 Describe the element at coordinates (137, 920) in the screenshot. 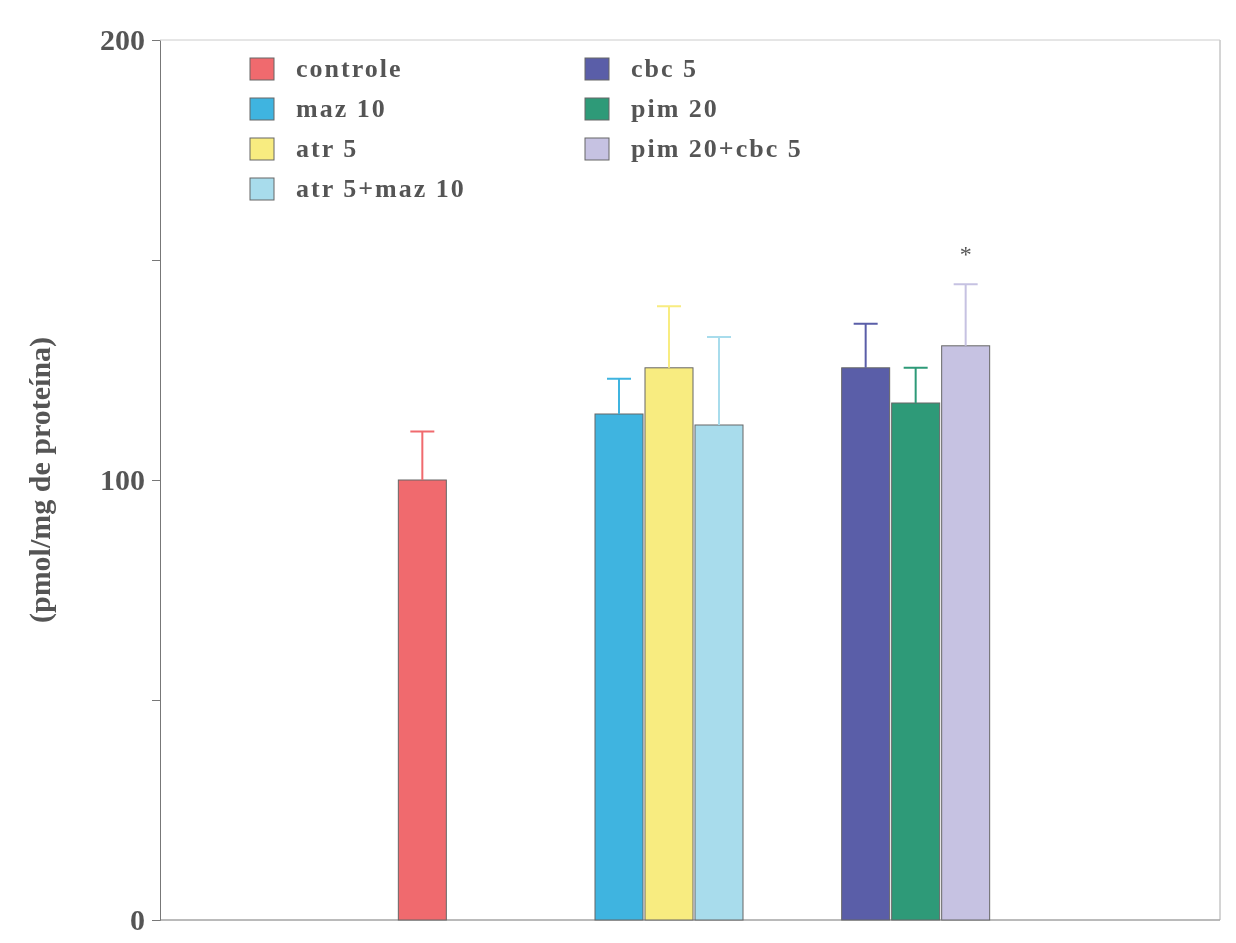

I see `y-tick-label: 0` at that location.